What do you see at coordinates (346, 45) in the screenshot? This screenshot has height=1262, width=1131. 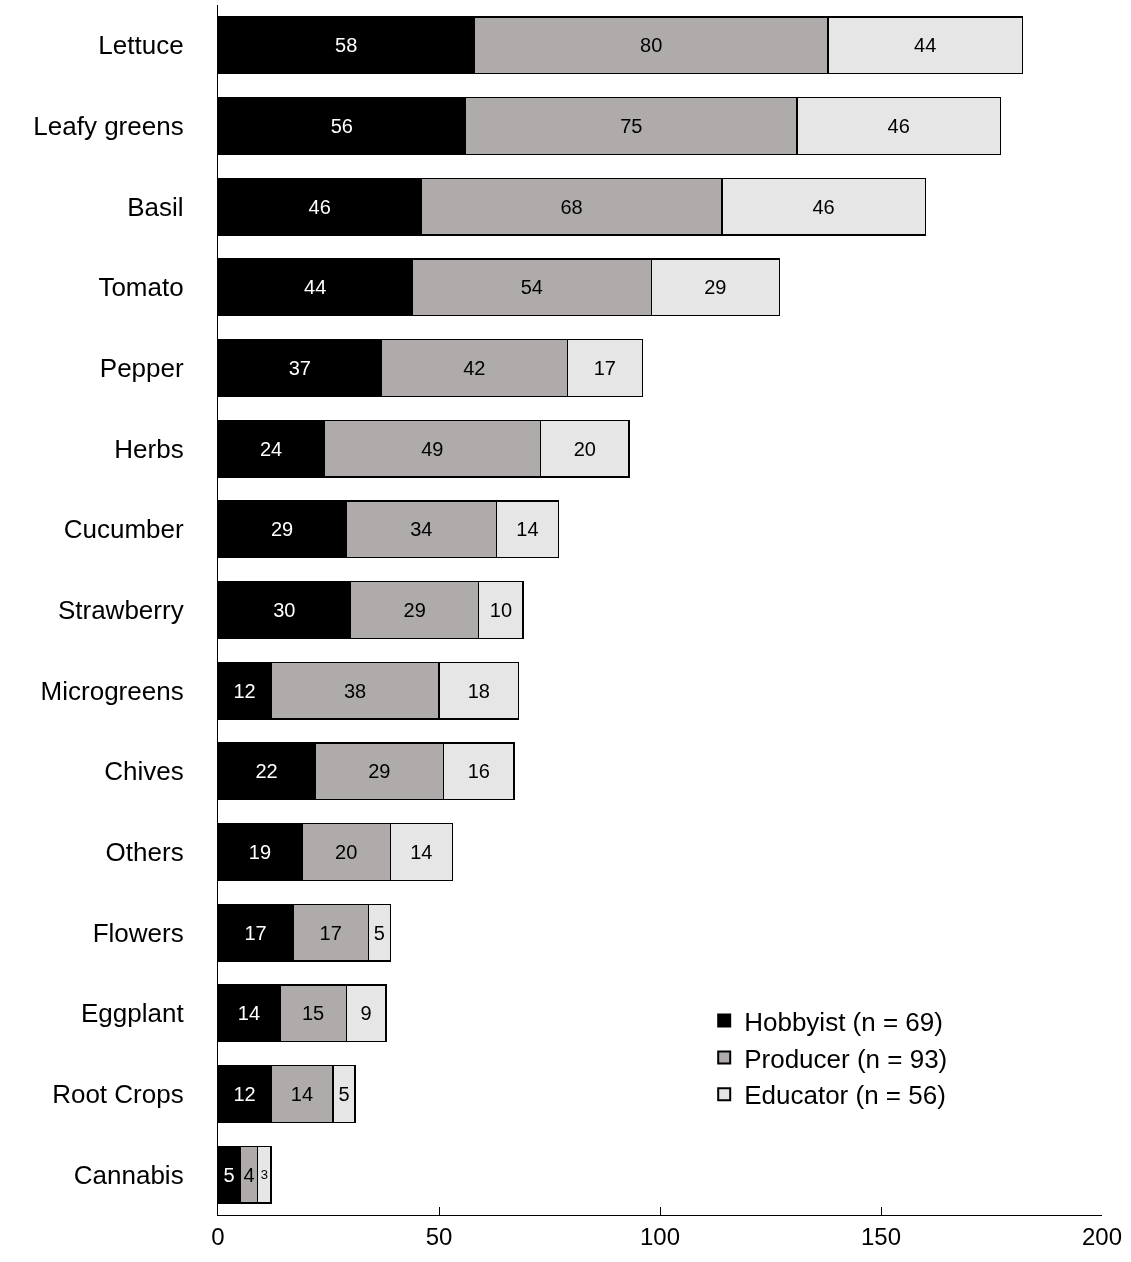 I see `data-label: 58` at bounding box center [346, 45].